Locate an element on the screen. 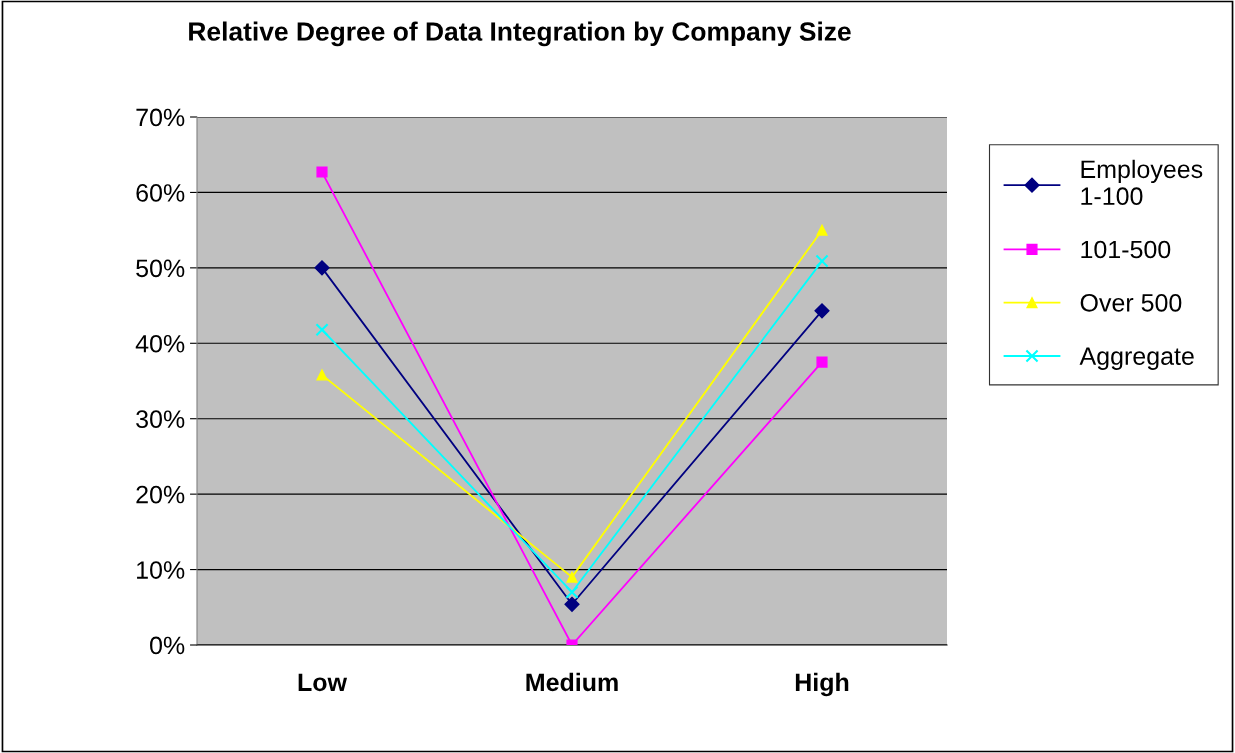 This screenshot has height=753, width=1235. y-tick-label: 50% is located at coordinates (160, 268).